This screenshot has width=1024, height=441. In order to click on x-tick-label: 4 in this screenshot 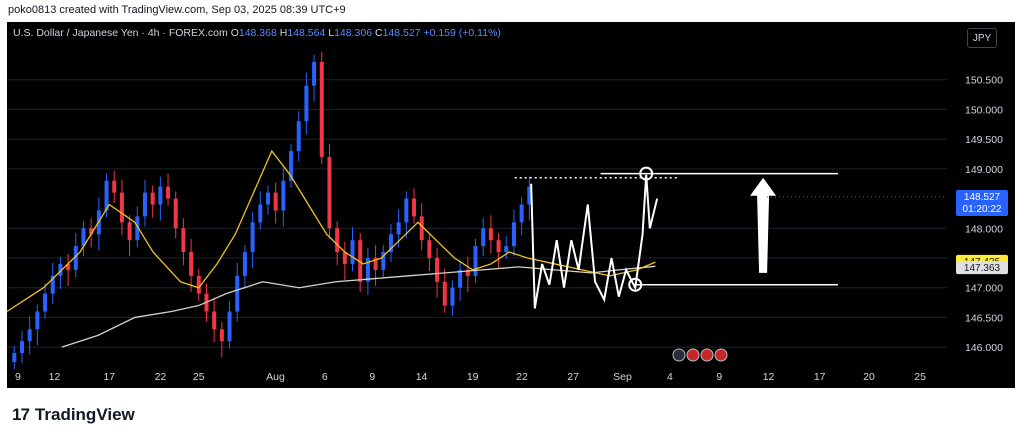, I will do `click(670, 377)`.